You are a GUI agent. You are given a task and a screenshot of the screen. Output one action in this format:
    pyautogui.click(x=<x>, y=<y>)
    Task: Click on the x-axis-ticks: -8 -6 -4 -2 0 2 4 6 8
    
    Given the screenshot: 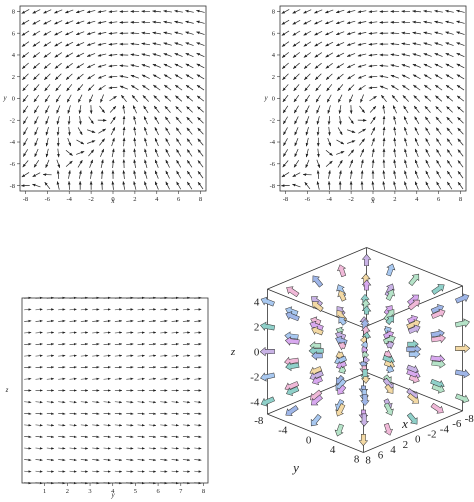 What is the action you would take?
    pyautogui.click(x=372, y=197)
    